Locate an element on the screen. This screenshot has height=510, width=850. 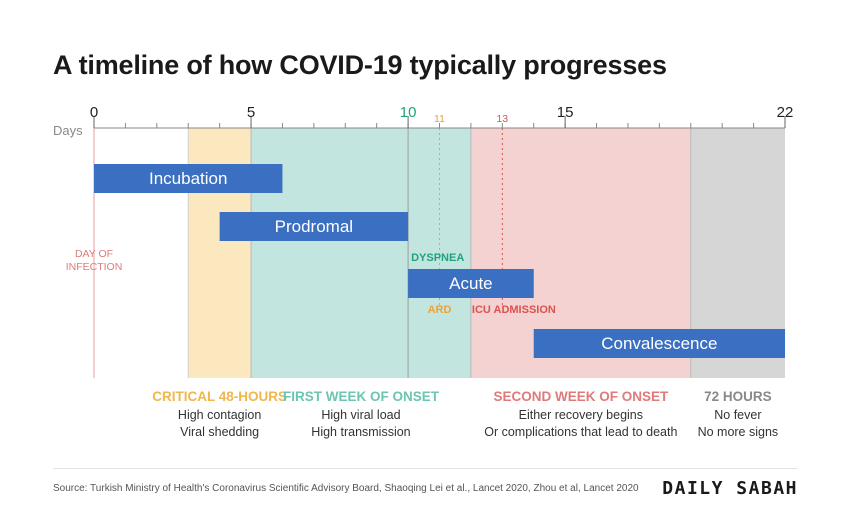
caption-final: 72 HOURS No fever No more signs is located at coordinates (738, 414).